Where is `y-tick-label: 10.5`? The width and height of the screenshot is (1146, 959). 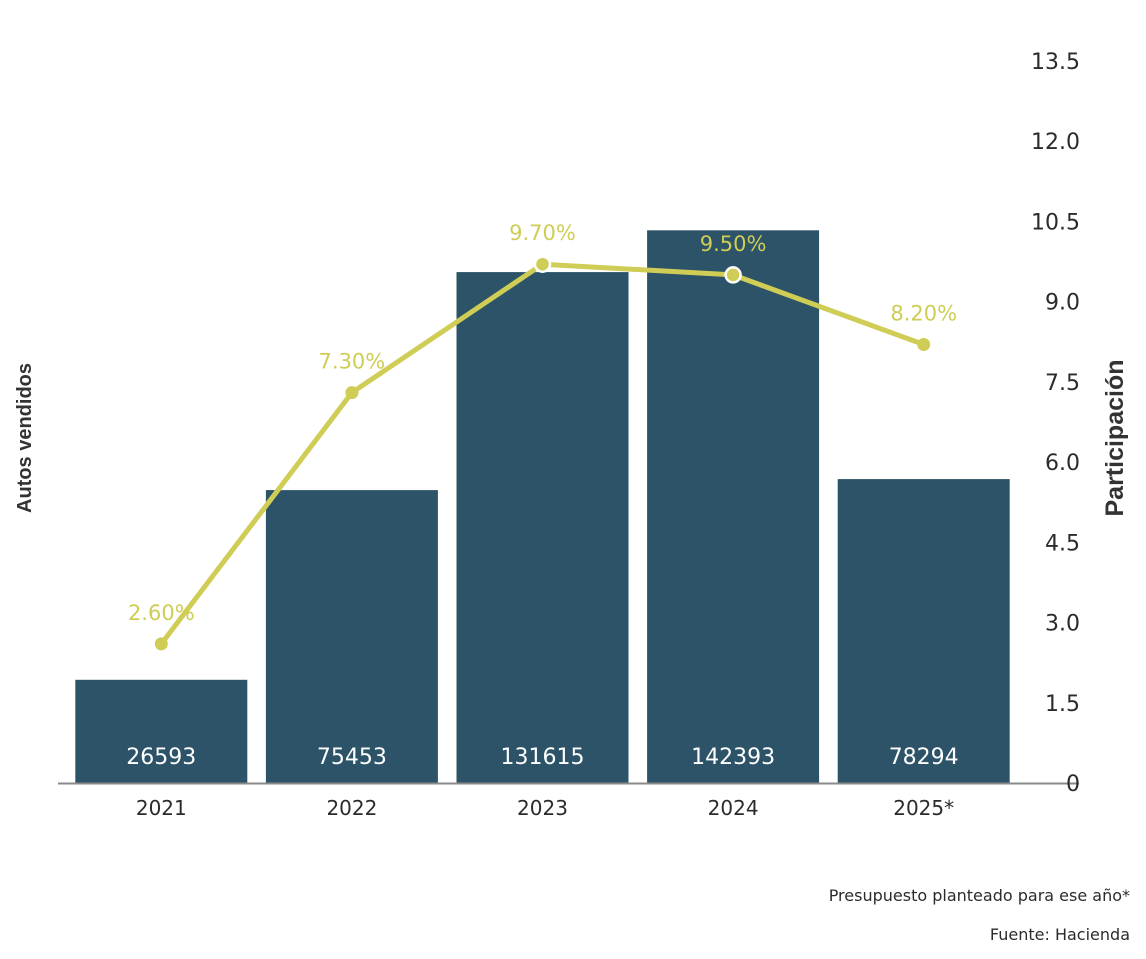
y-tick-label: 10.5 is located at coordinates (1055, 222).